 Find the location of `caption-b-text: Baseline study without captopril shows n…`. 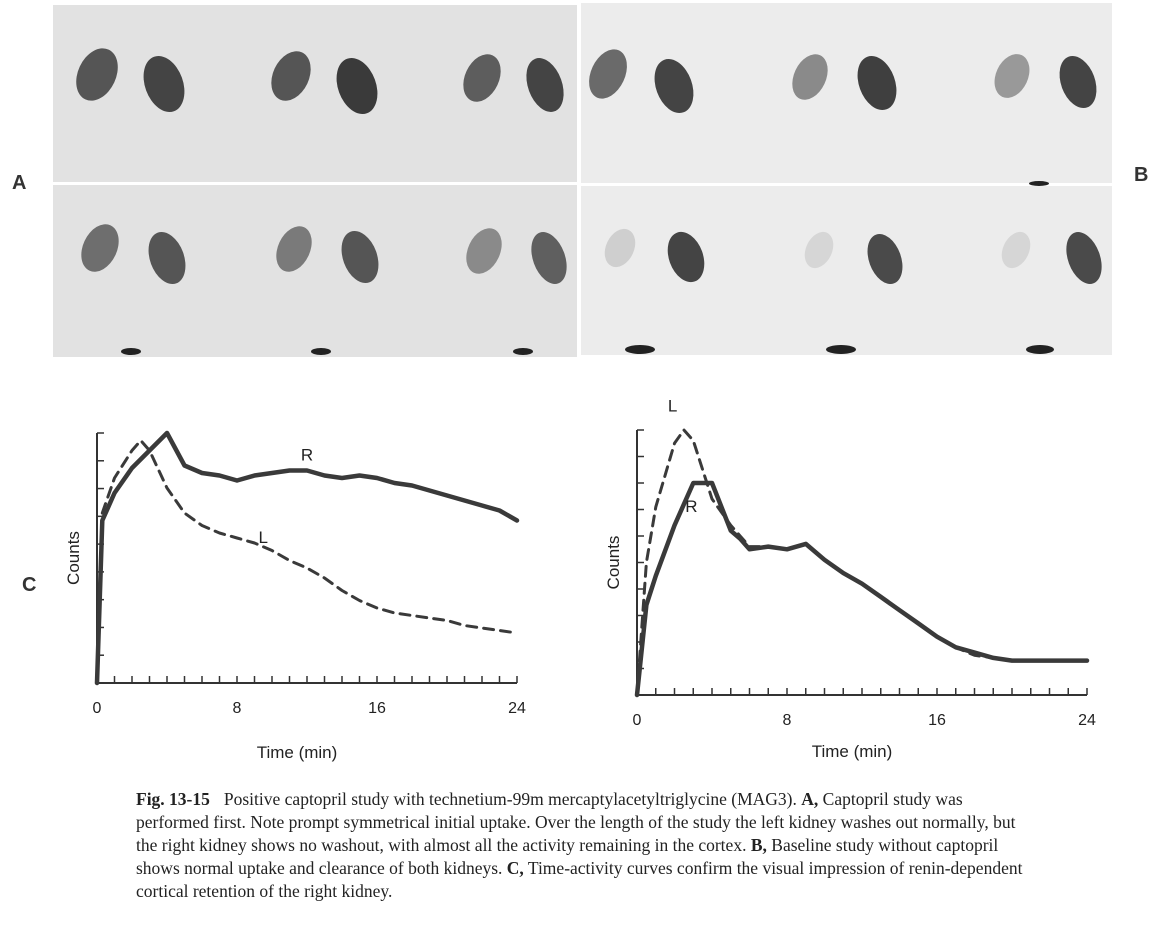

caption-b-text: Baseline study without captopril shows n… is located at coordinates (567, 856).